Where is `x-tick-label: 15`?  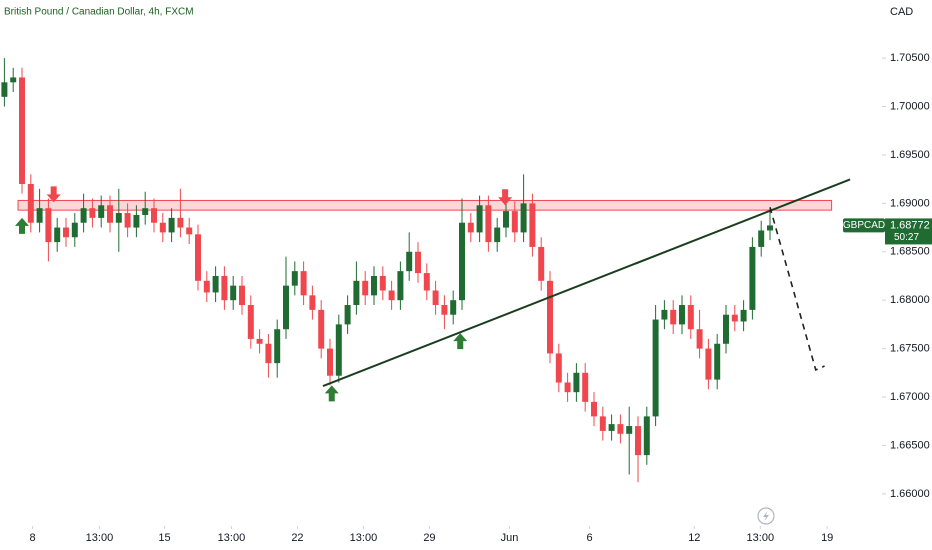 x-tick-label: 15 is located at coordinates (164, 538).